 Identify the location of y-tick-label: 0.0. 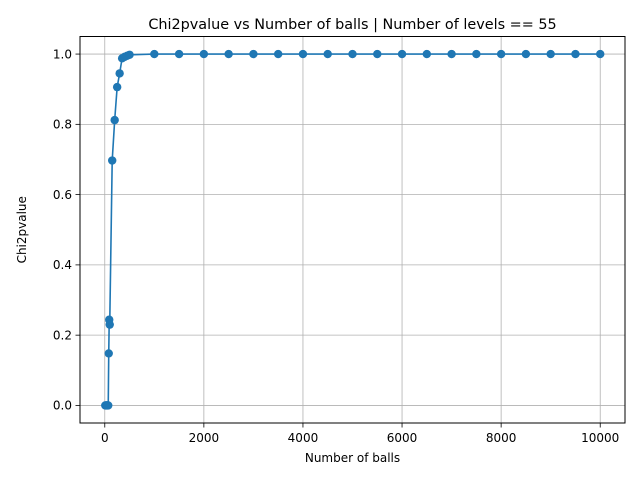
(62, 406).